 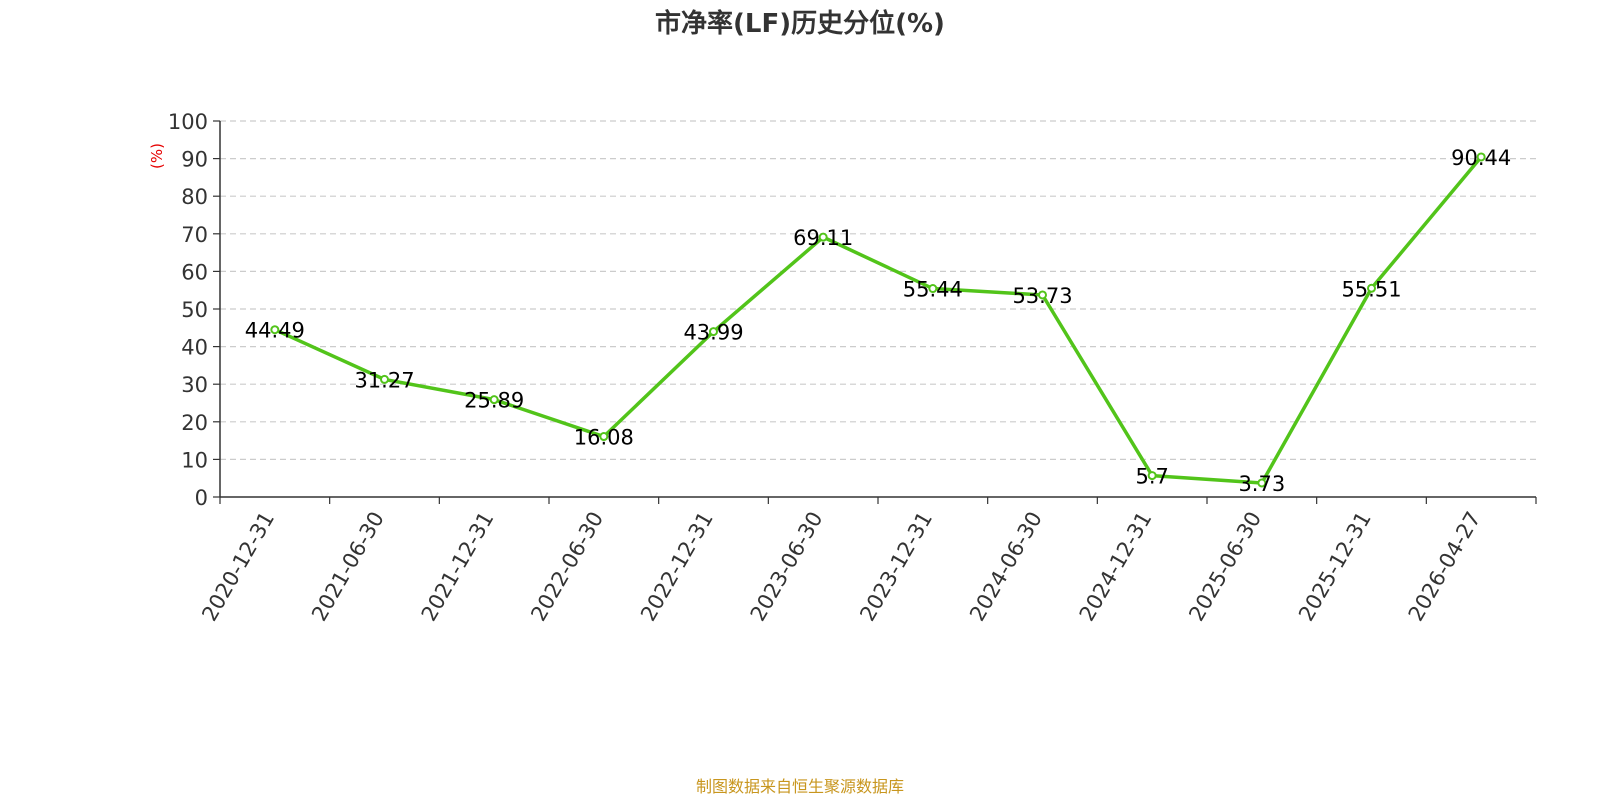 I want to click on data-label: 25.89, so click(x=494, y=401).